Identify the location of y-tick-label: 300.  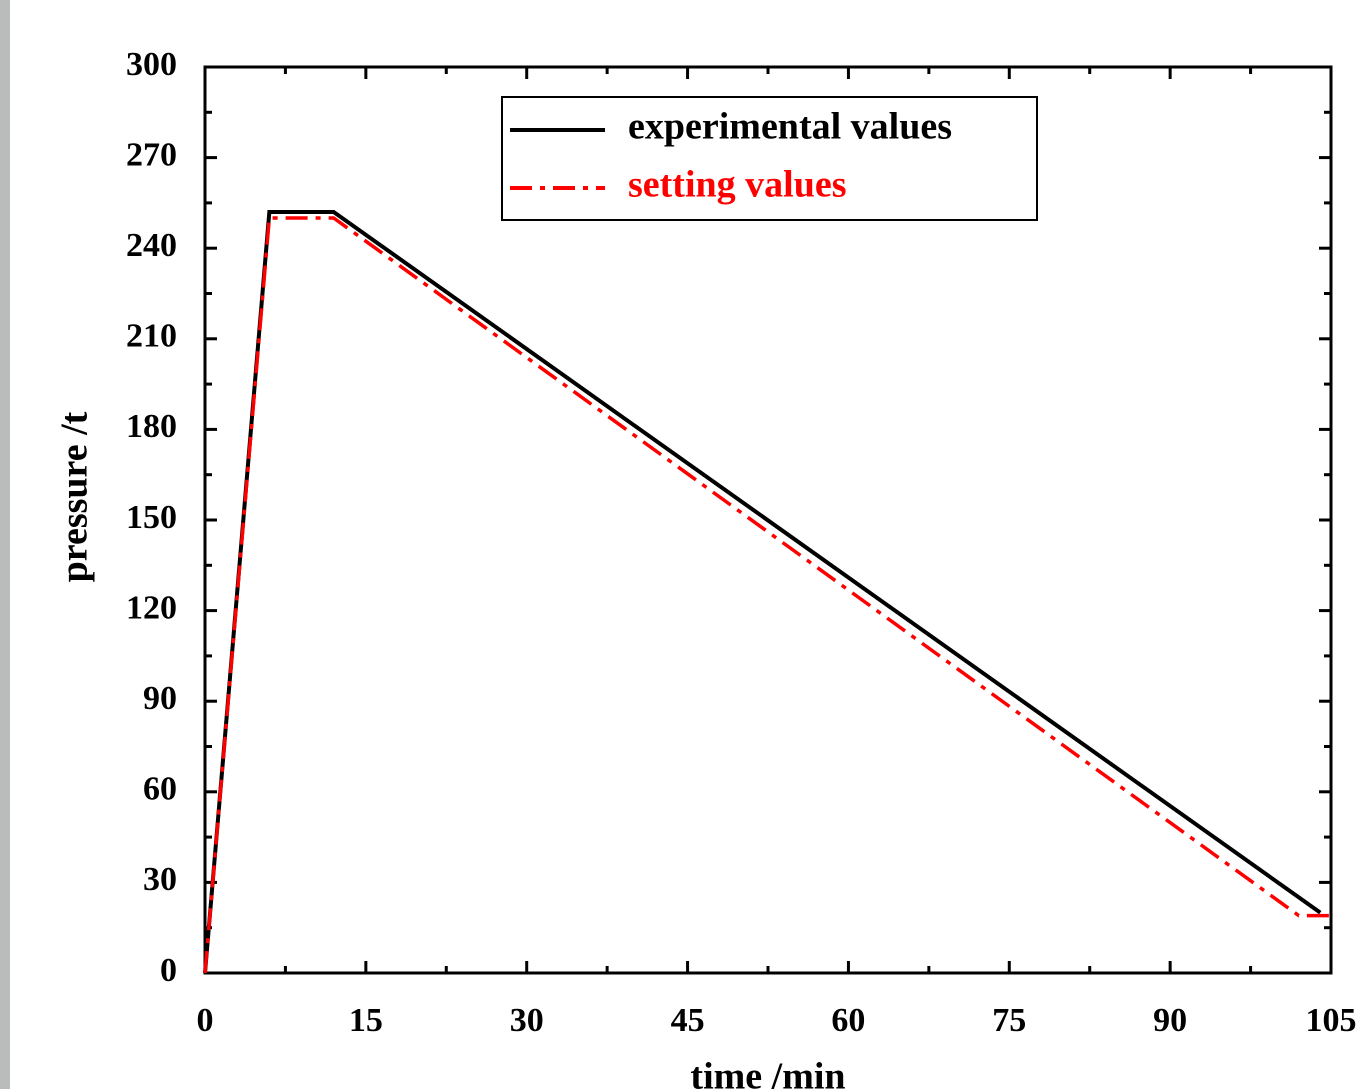
(151, 64).